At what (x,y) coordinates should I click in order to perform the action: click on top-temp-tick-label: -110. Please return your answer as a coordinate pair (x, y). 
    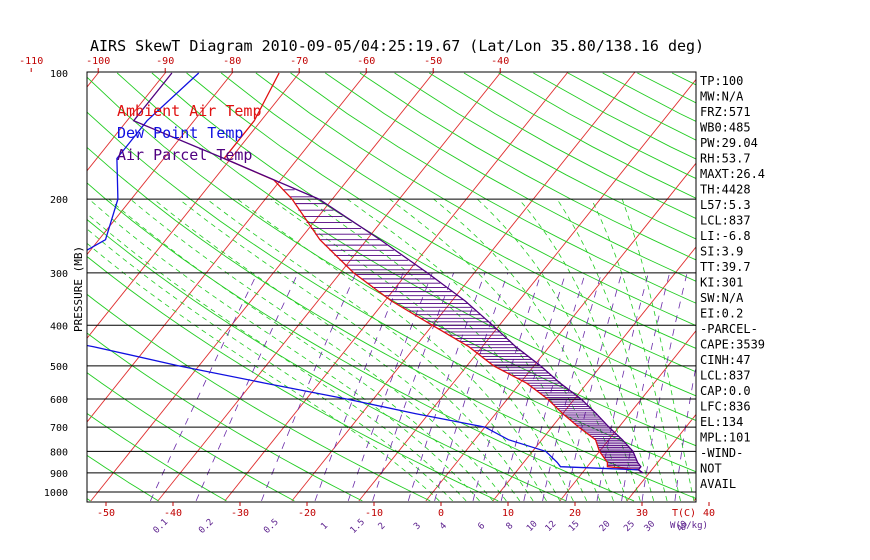
    Looking at the image, I should click on (31, 61).